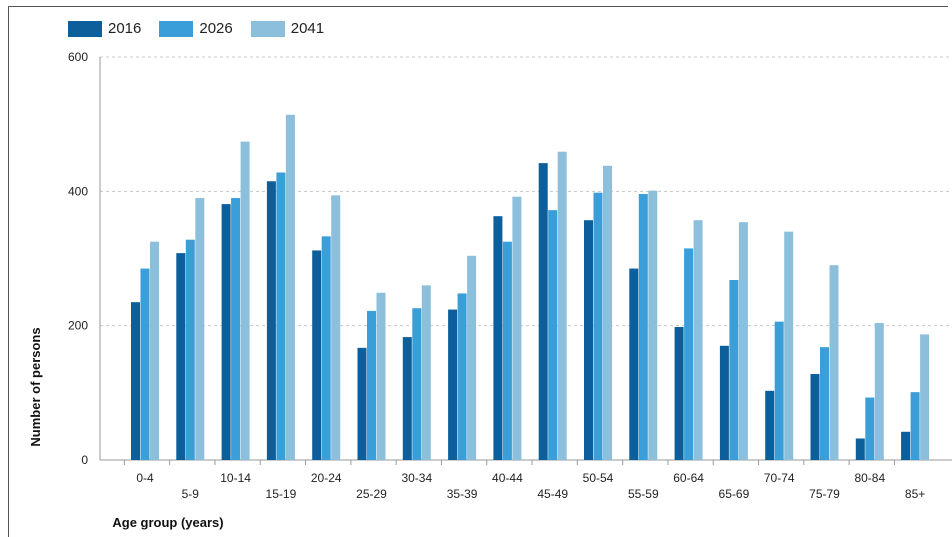  I want to click on y-tick-label-0: 0, so click(84, 460).